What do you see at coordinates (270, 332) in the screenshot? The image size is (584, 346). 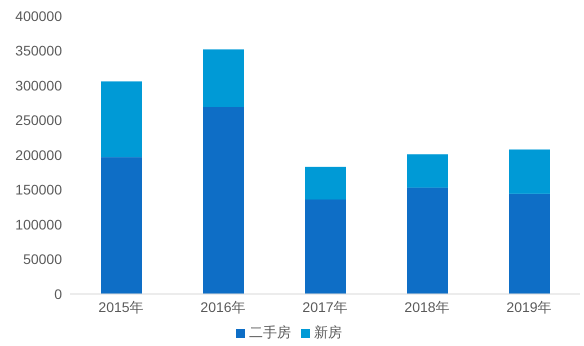 I see `legend-label: 二手房` at bounding box center [270, 332].